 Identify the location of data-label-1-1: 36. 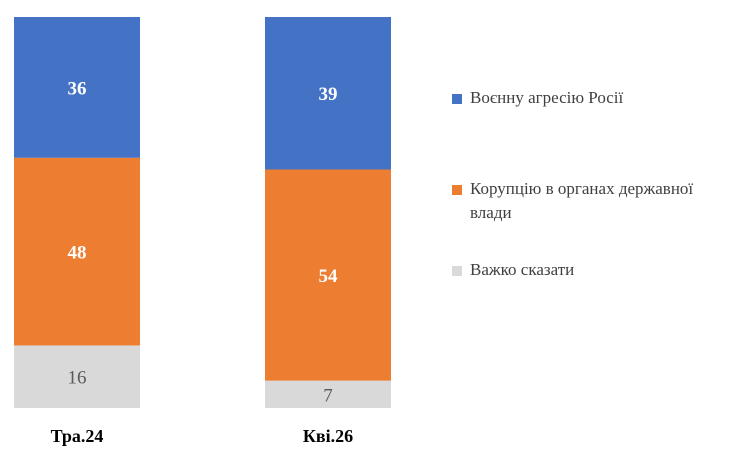
(77, 88).